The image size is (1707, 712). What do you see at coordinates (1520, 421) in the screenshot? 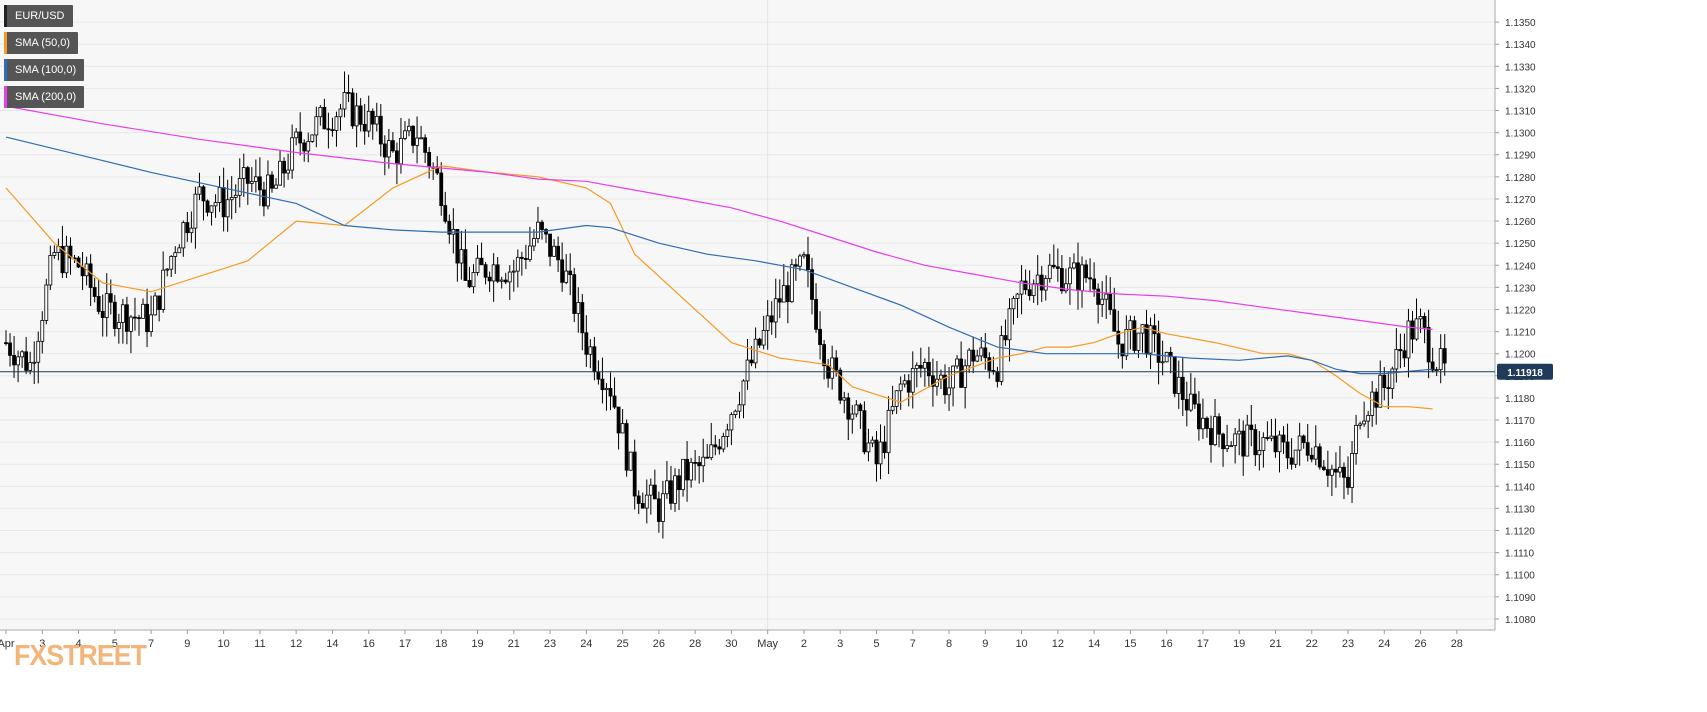
I see `y-tick-label: 1.1170` at bounding box center [1520, 421].